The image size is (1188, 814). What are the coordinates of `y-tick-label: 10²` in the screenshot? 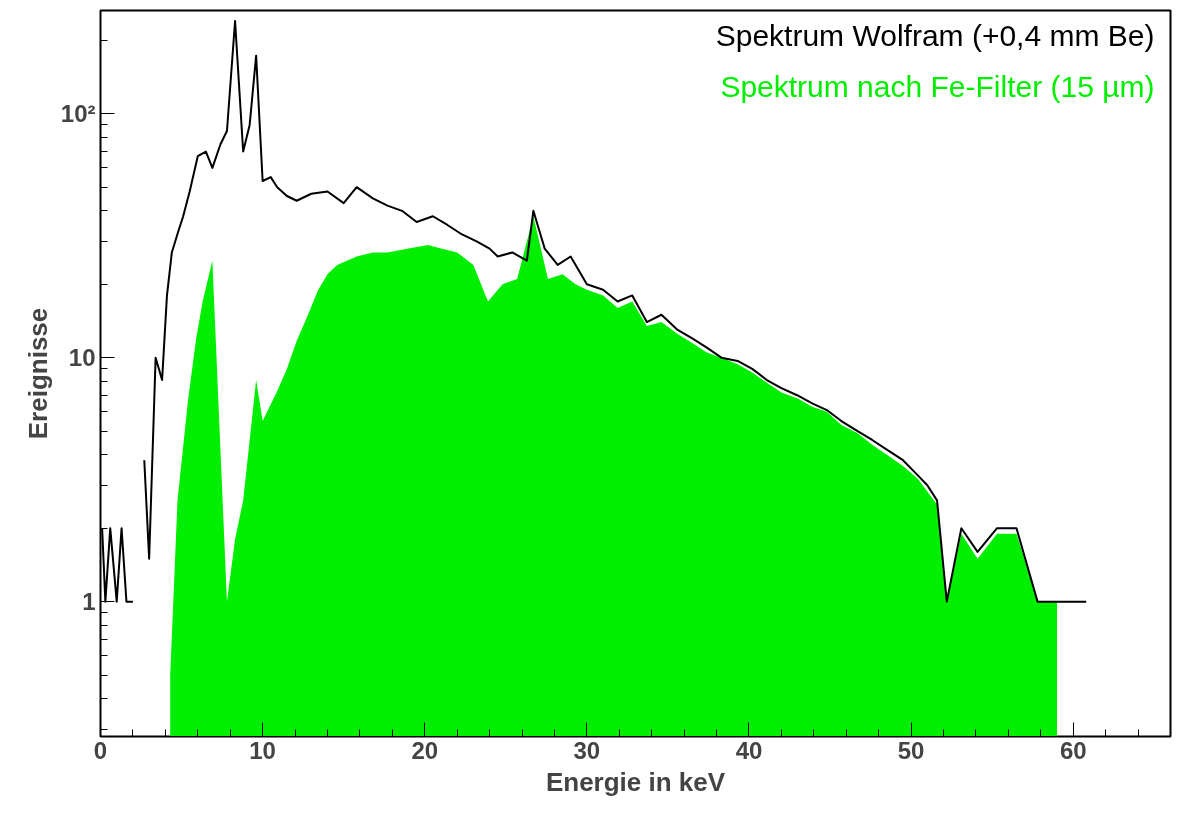 It's located at (78, 114).